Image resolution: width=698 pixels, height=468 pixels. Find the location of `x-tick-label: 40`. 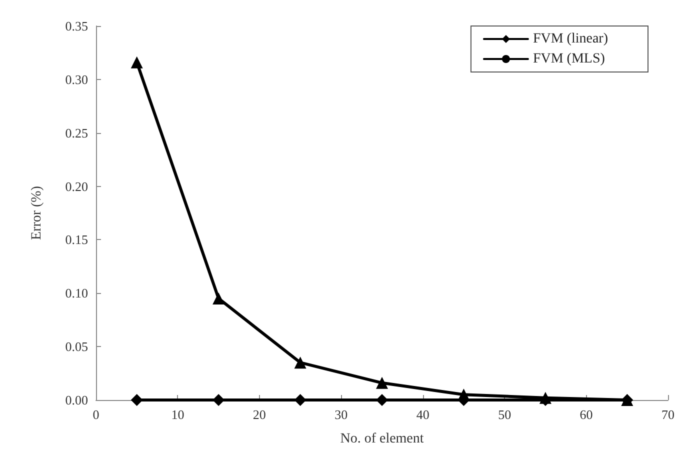

x-tick-label: 40 is located at coordinates (423, 414).